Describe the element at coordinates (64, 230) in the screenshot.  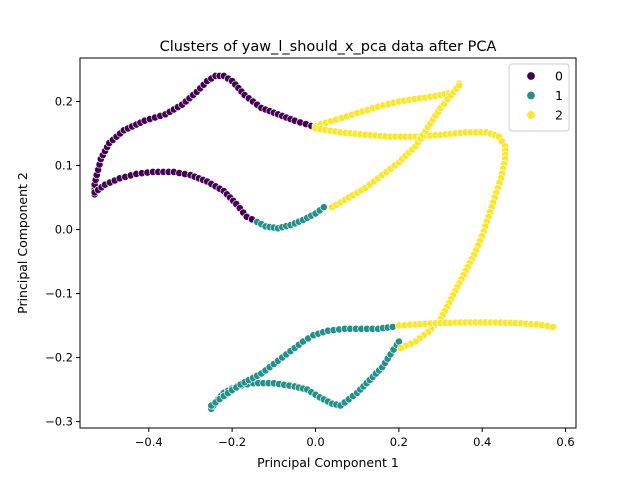
I see `y-tick-label: 0.0` at that location.